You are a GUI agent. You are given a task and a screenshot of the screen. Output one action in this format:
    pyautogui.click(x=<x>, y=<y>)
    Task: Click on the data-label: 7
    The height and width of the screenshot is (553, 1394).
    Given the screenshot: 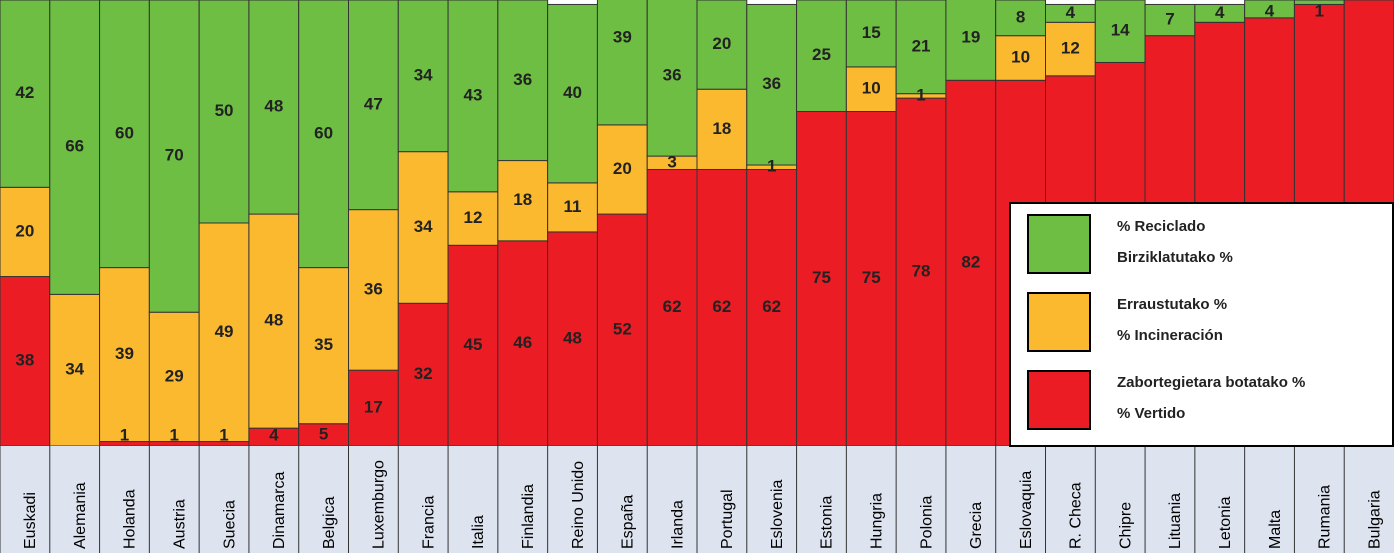 What is the action you would take?
    pyautogui.click(x=1169, y=19)
    